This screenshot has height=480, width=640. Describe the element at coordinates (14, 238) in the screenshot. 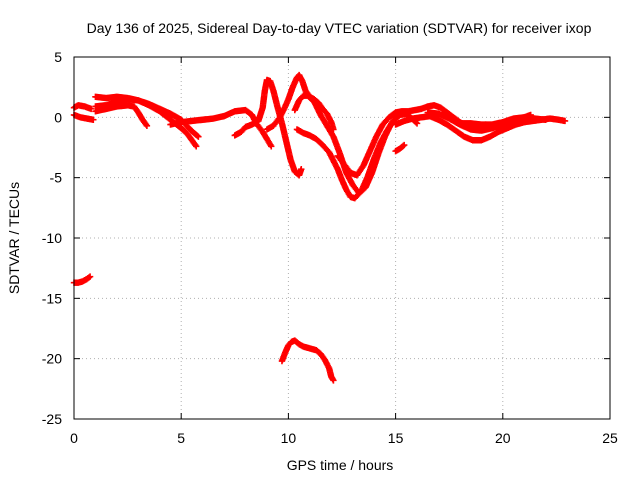

I see `y-axis-label: SDTVAR / TECUs` at that location.